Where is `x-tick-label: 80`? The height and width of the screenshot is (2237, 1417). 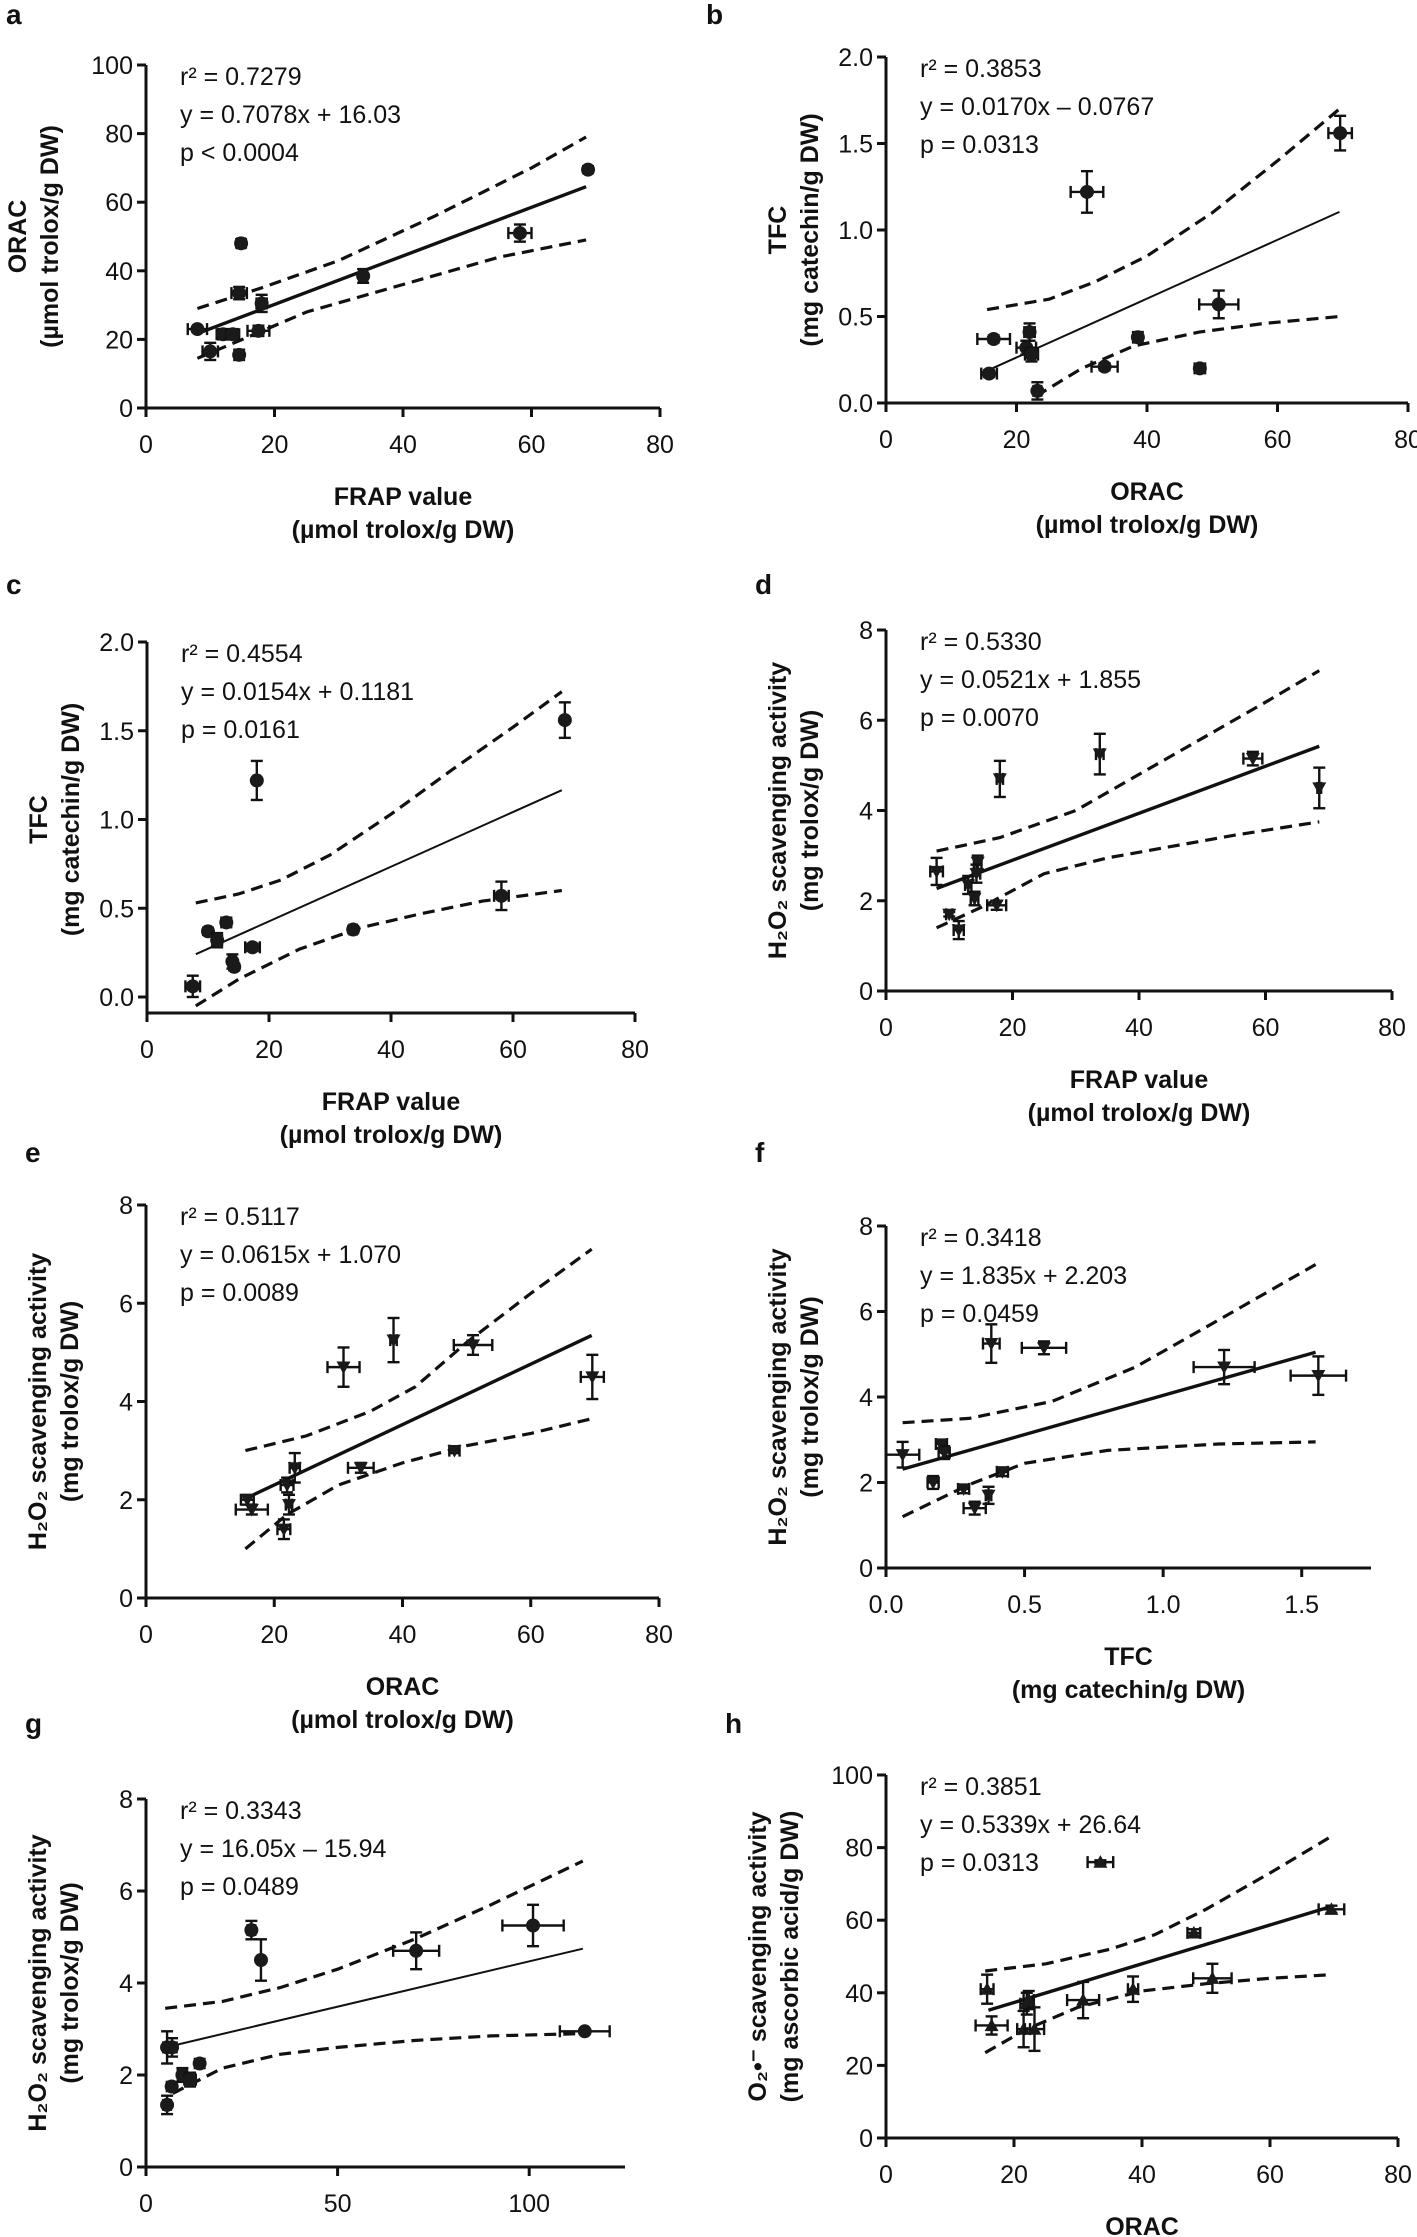 x-tick-label: 80 is located at coordinates (635, 1050).